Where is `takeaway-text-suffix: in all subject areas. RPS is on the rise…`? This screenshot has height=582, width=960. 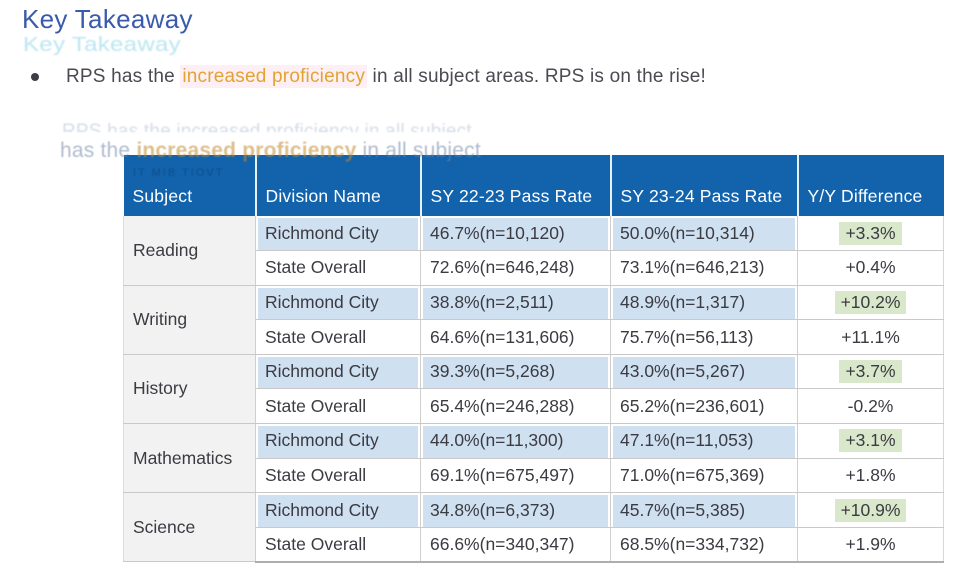
takeaway-text-suffix: in all subject areas. RPS is on the rise… is located at coordinates (536, 76).